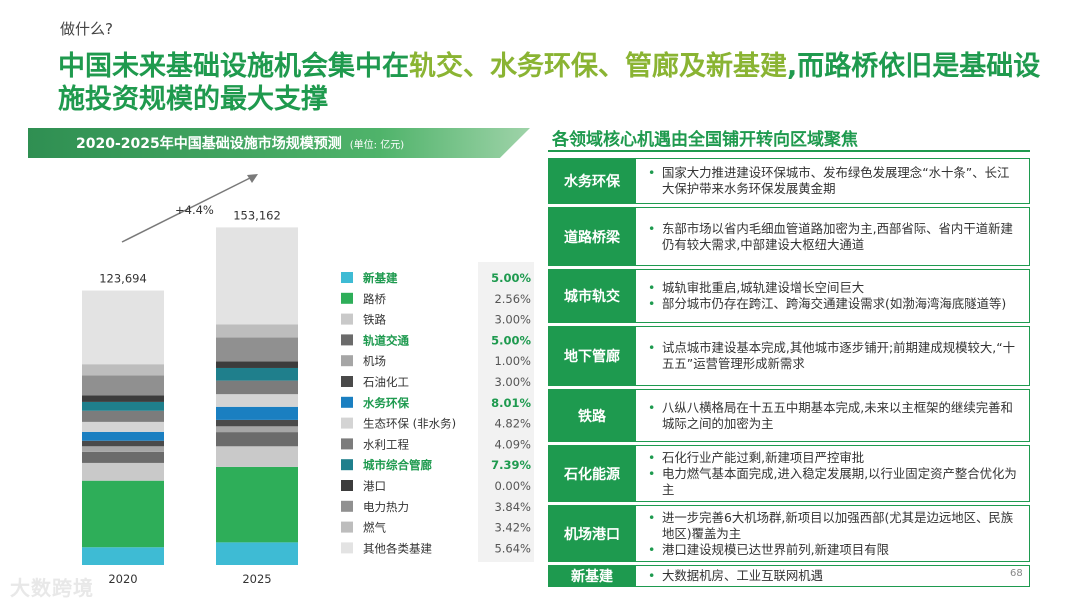  Describe the element at coordinates (512, 528) in the screenshot. I see `legend-cagr-12: 3.42%` at that location.